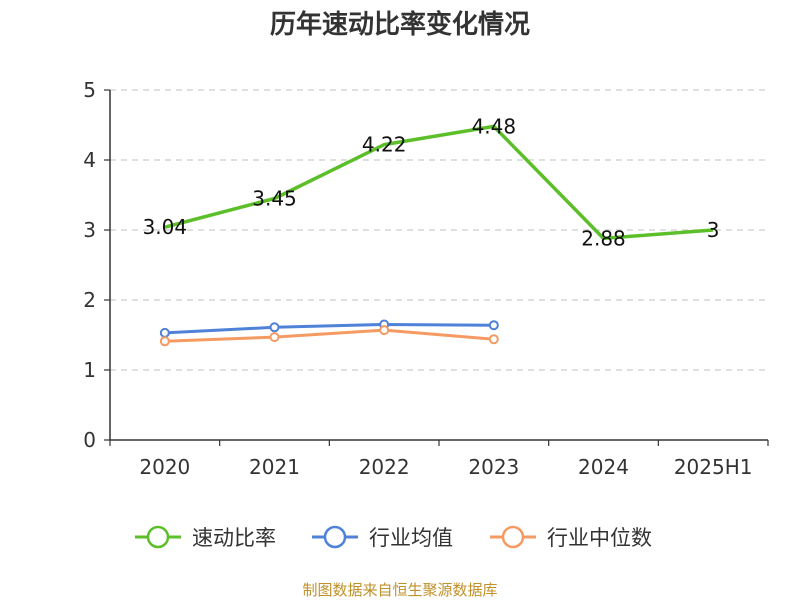 The height and width of the screenshot is (600, 800). I want to click on y-tick-label: 5, so click(89, 90).